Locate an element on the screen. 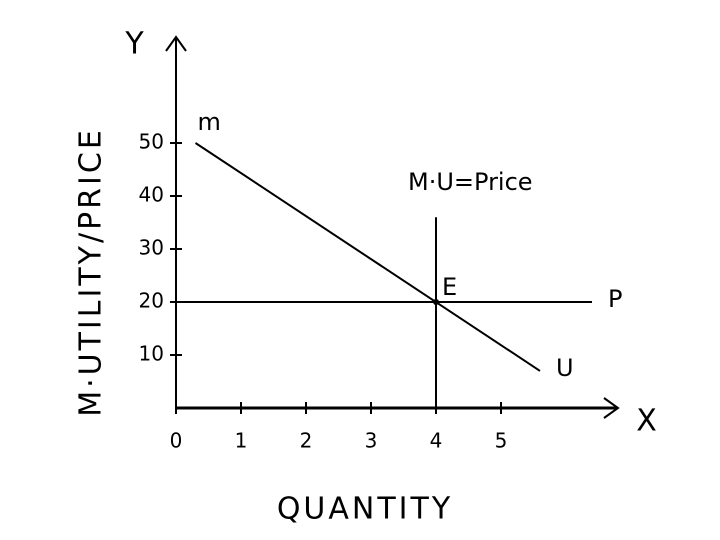  line-label: P is located at coordinates (615, 299).